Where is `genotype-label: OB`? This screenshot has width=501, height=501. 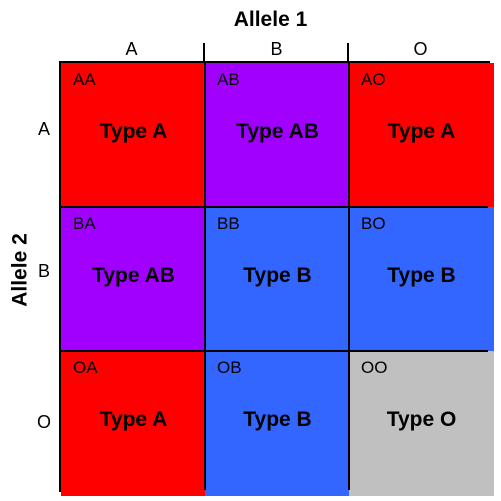
genotype-label: OB is located at coordinates (229, 367).